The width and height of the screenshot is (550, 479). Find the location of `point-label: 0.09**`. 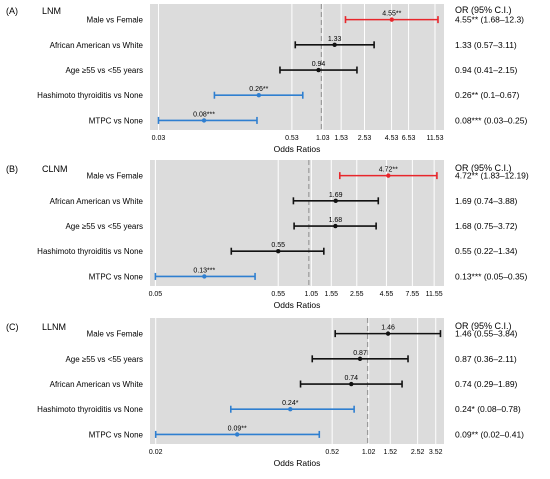

point-label: 0.09** is located at coordinates (237, 428).